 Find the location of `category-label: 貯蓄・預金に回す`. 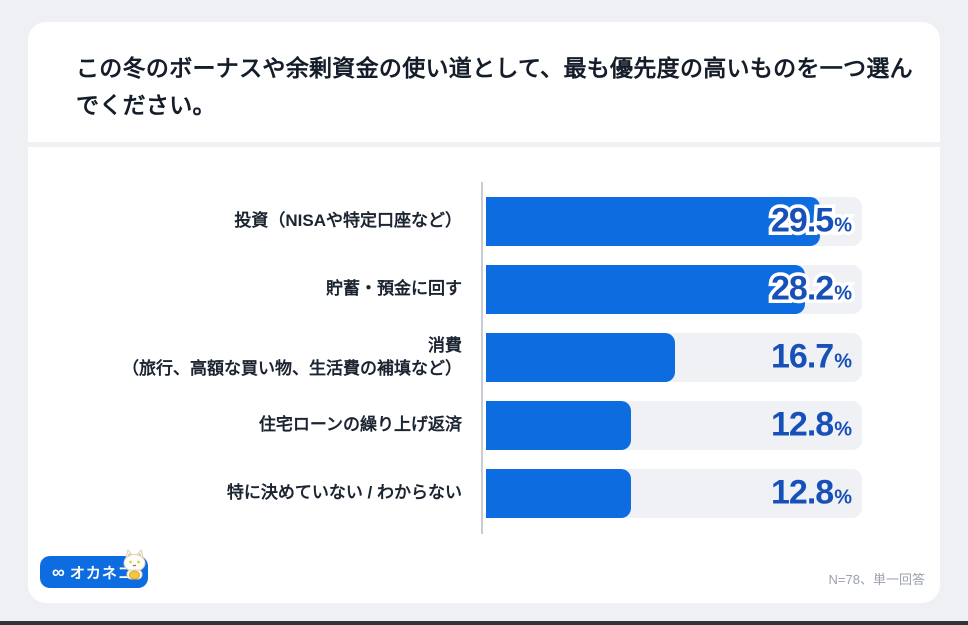

category-label: 貯蓄・預金に回す is located at coordinates (245, 289).